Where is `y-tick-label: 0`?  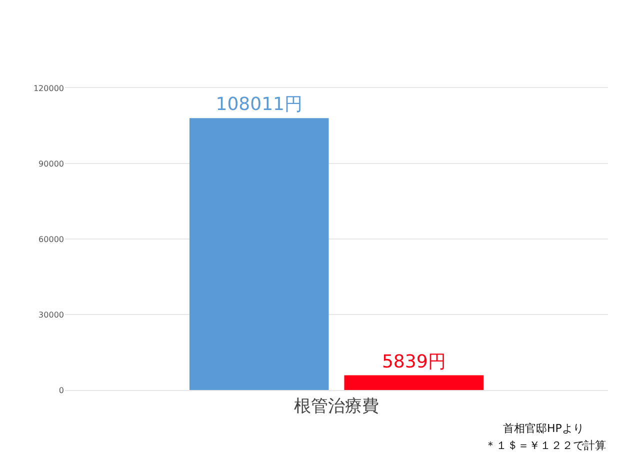
y-tick-label: 0 is located at coordinates (61, 390).